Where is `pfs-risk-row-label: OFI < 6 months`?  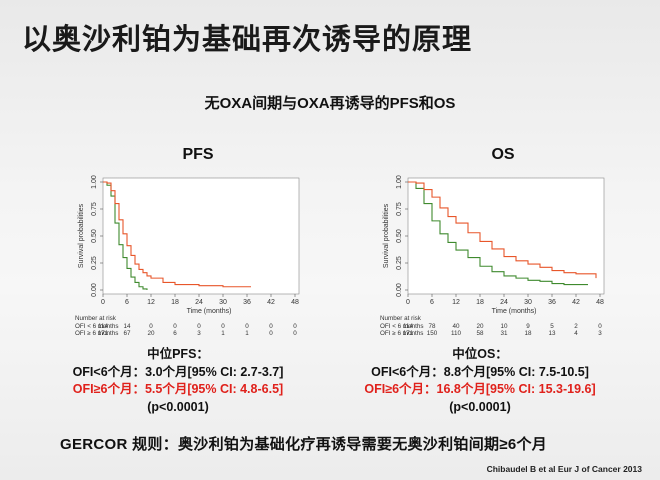 pfs-risk-row-label: OFI < 6 months is located at coordinates (97, 326).